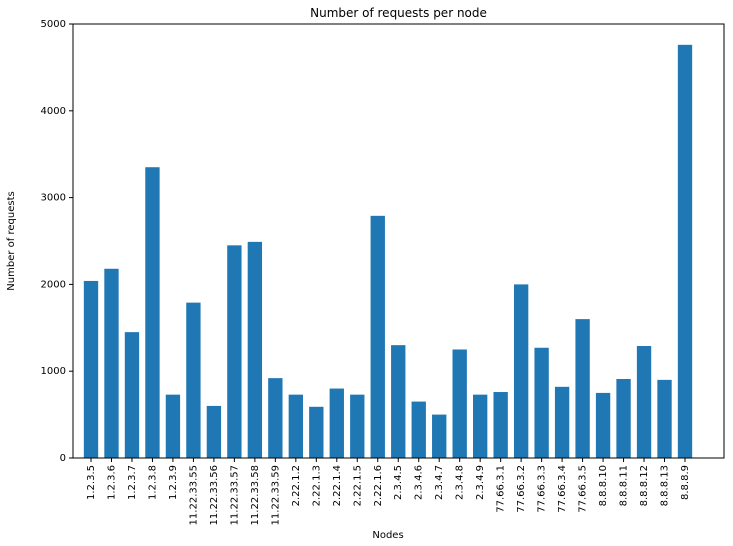 The width and height of the screenshot is (733, 546). I want to click on x-tick-label: 8.8.8.9, so click(685, 482).